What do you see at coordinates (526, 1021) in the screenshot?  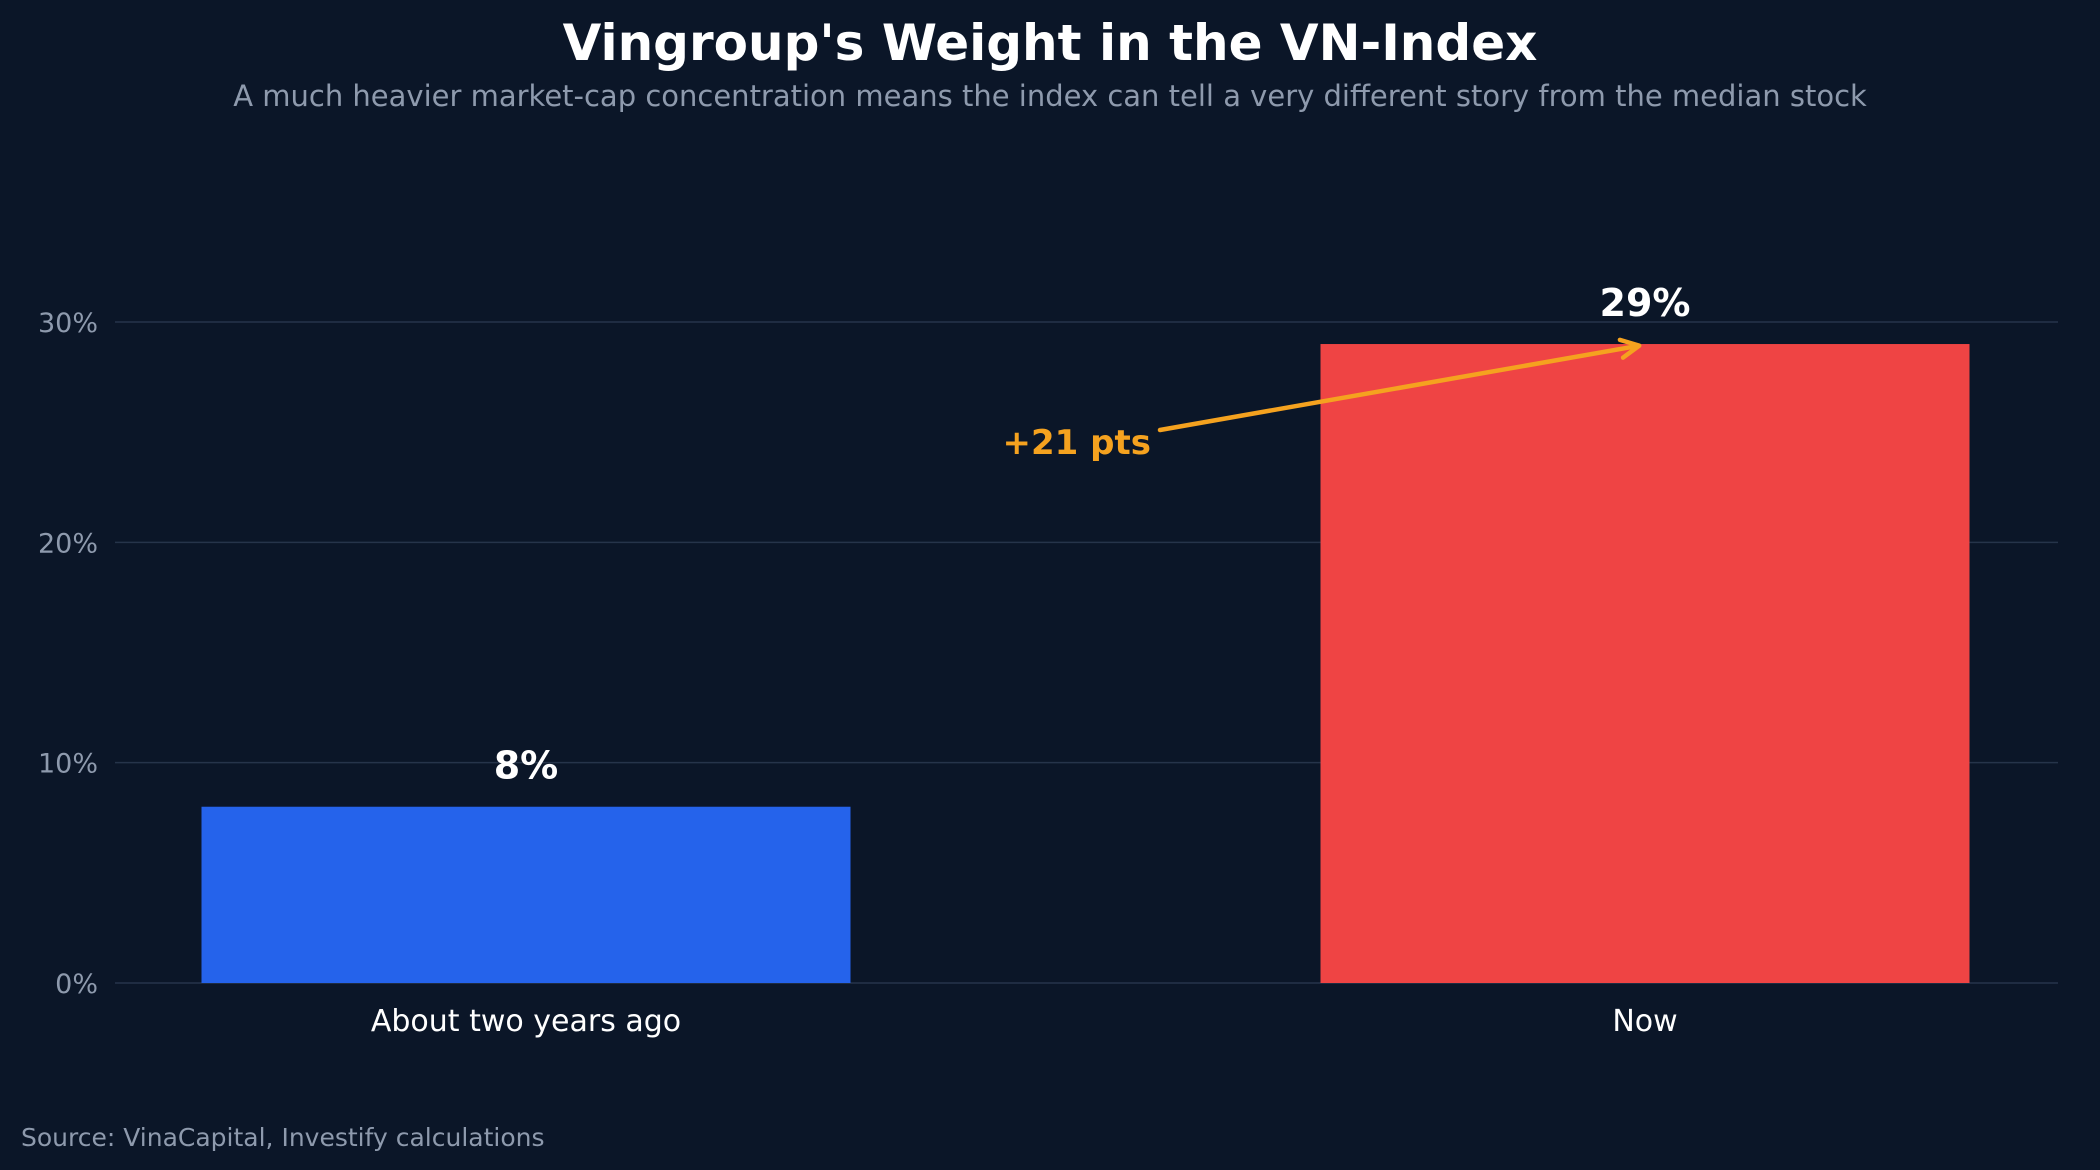 I see `x-category-label: About two years ago` at bounding box center [526, 1021].